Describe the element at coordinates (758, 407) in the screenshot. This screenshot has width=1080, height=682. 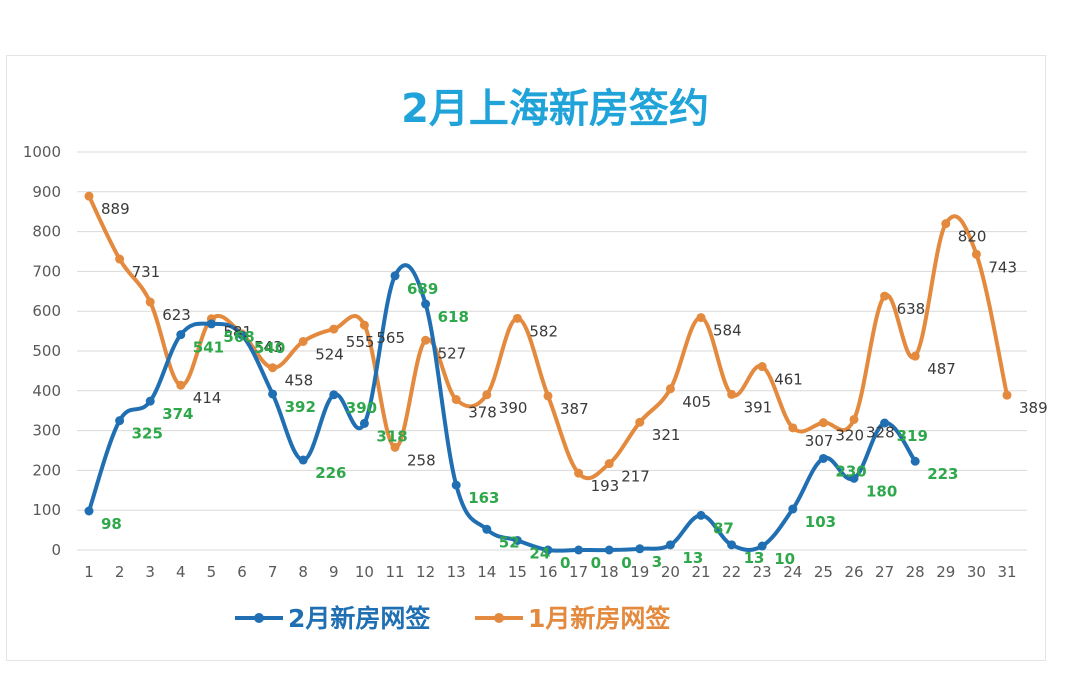
I see `data-label-jan-22: 391` at that location.